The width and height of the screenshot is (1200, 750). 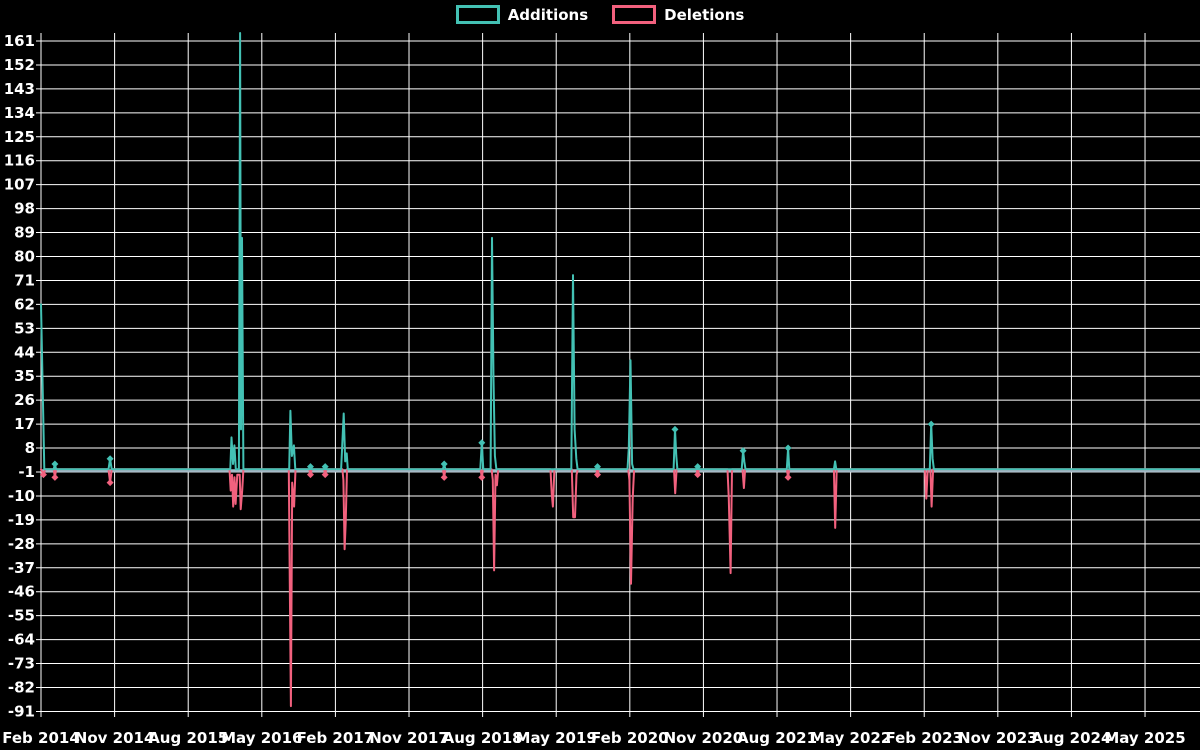 I want to click on svg-text: Feb 2023, so click(x=924, y=738).